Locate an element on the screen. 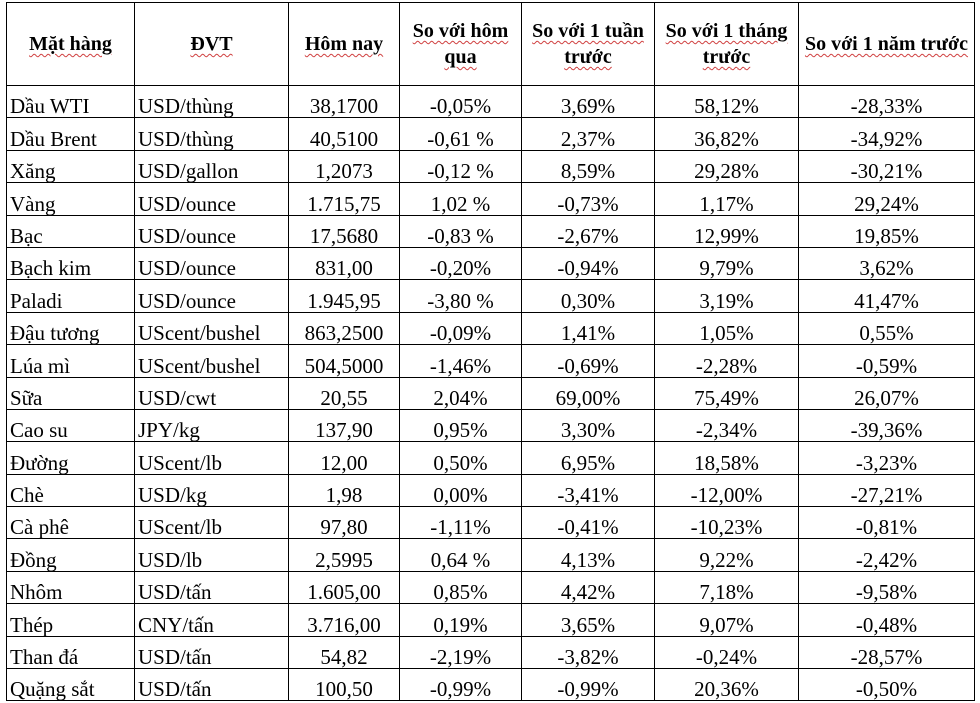 The image size is (980, 703). change-vs-yesterday-cell: -0,61 % is located at coordinates (460, 134).